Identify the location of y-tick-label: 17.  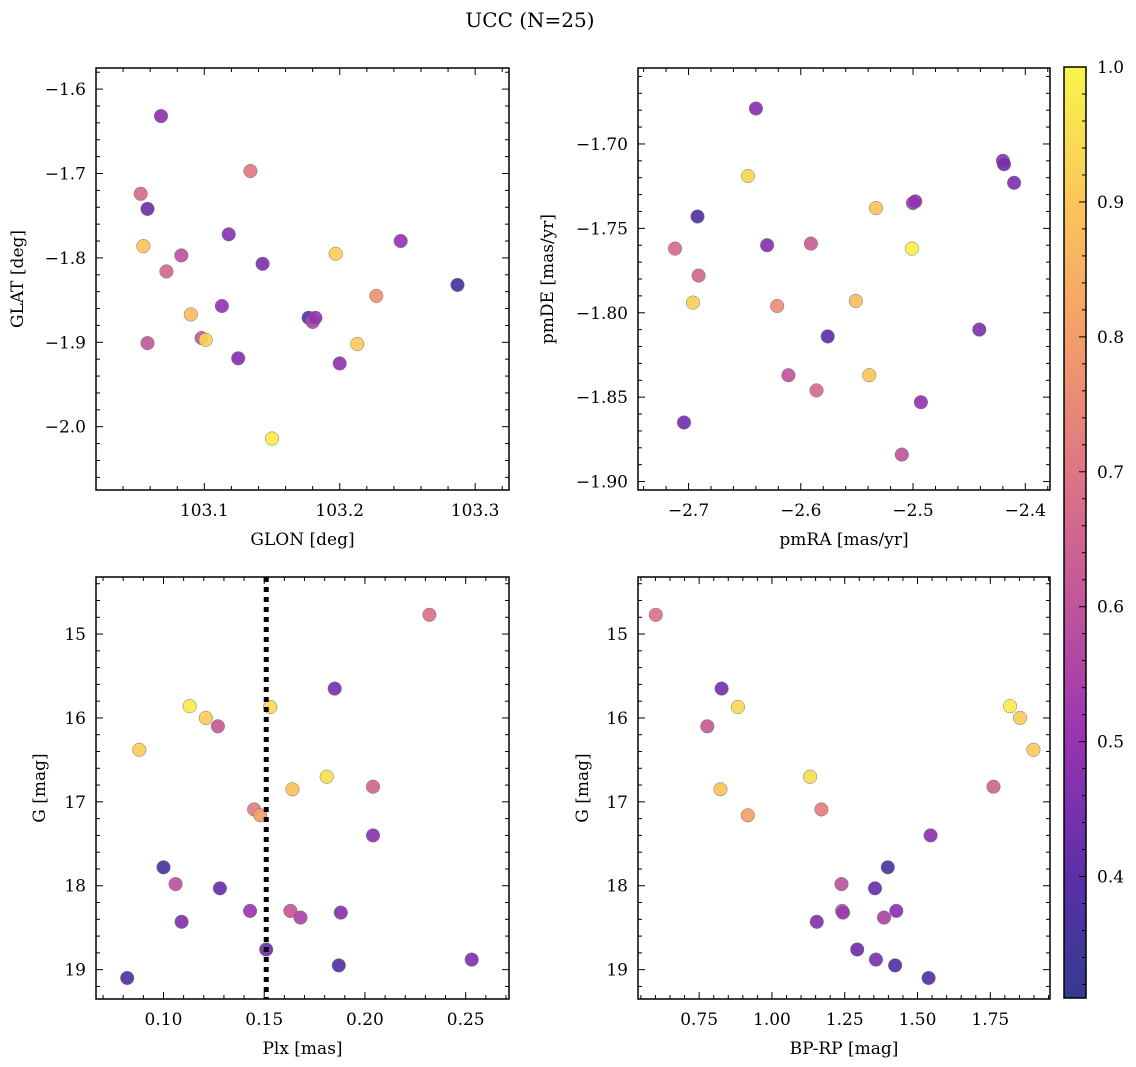
(617, 803).